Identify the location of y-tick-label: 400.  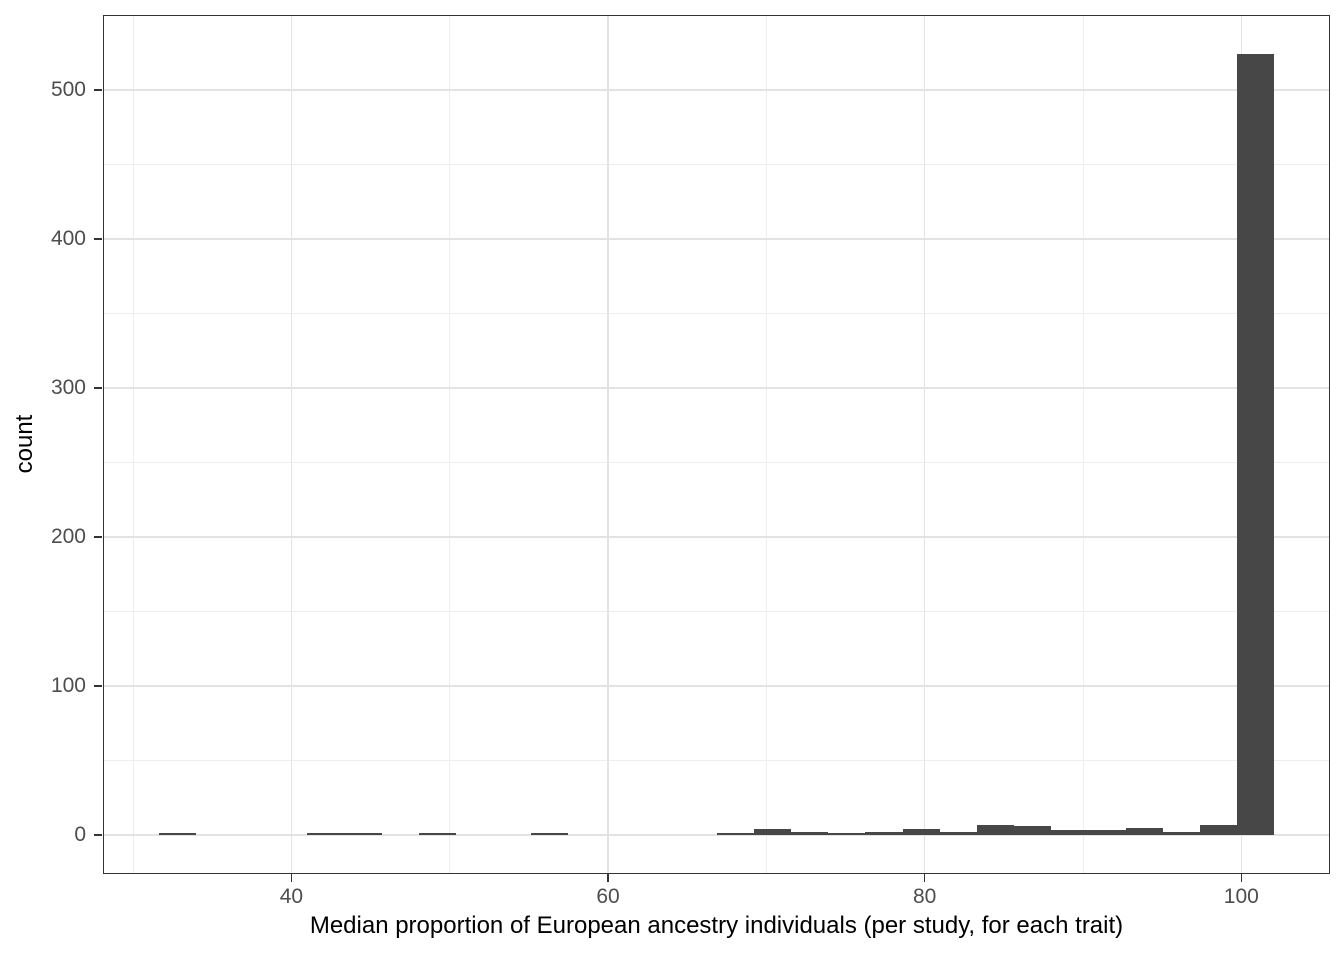
(68, 238).